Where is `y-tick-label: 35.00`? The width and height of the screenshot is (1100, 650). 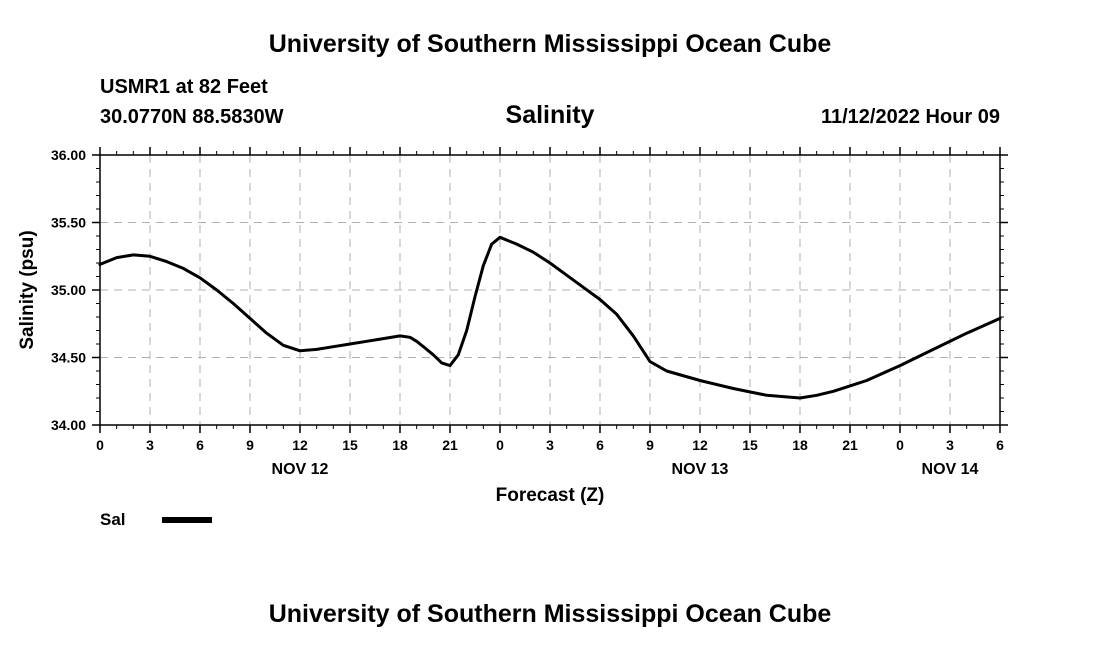
y-tick-label: 35.00 is located at coordinates (68, 290).